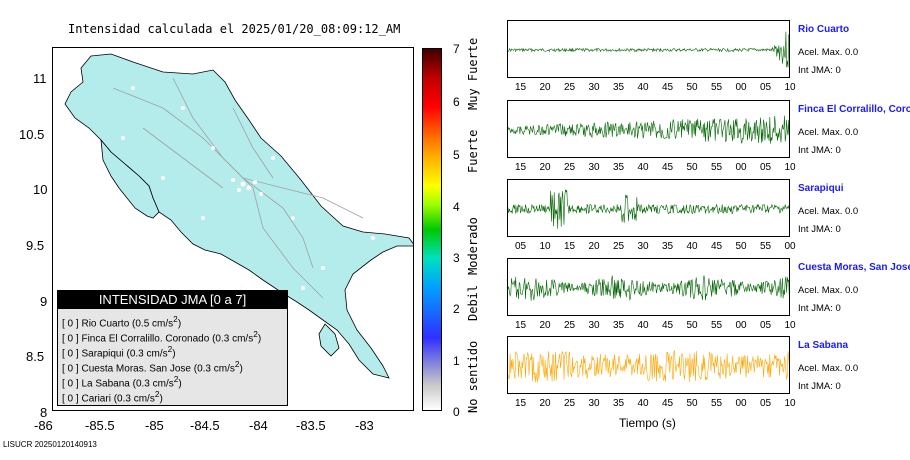 Image resolution: width=910 pixels, height=460 pixels. Describe the element at coordinates (32, 134) in the screenshot. I see `lat-tick: 10.5` at that location.